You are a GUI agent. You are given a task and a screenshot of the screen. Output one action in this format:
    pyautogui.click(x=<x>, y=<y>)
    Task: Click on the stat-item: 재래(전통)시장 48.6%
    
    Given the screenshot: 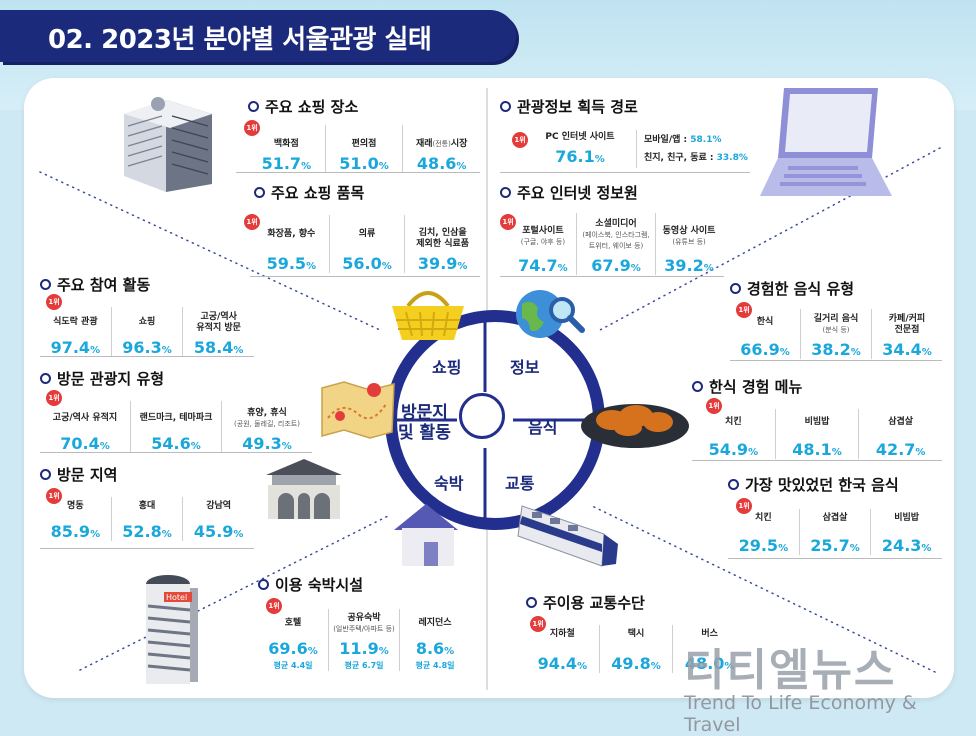 What is the action you would take?
    pyautogui.click(x=441, y=149)
    